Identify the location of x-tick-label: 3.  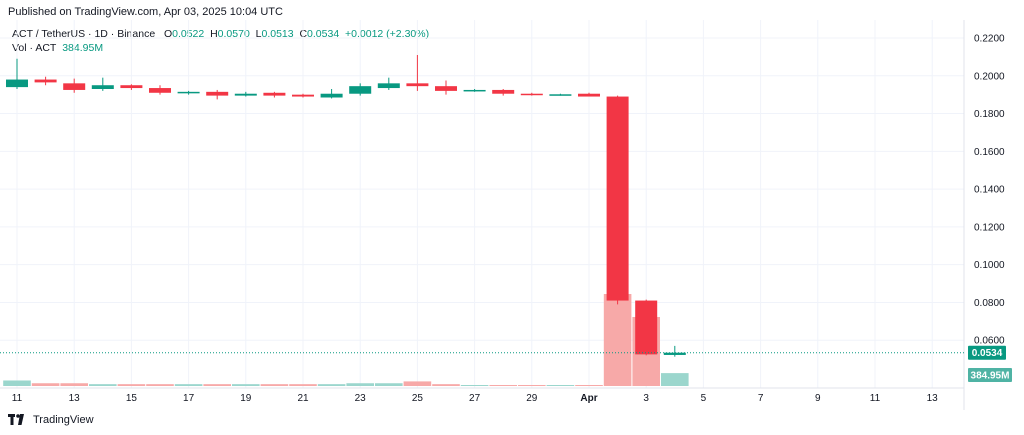
(646, 398).